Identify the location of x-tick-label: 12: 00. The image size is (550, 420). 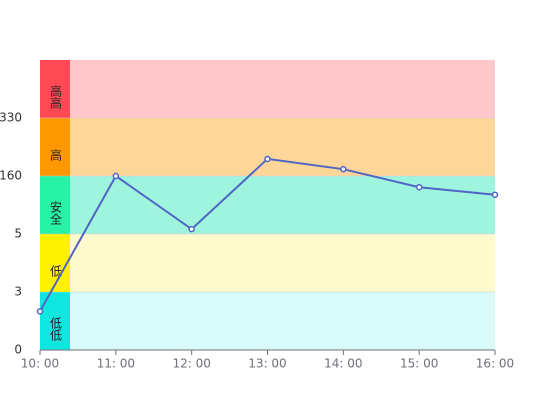
(191, 364).